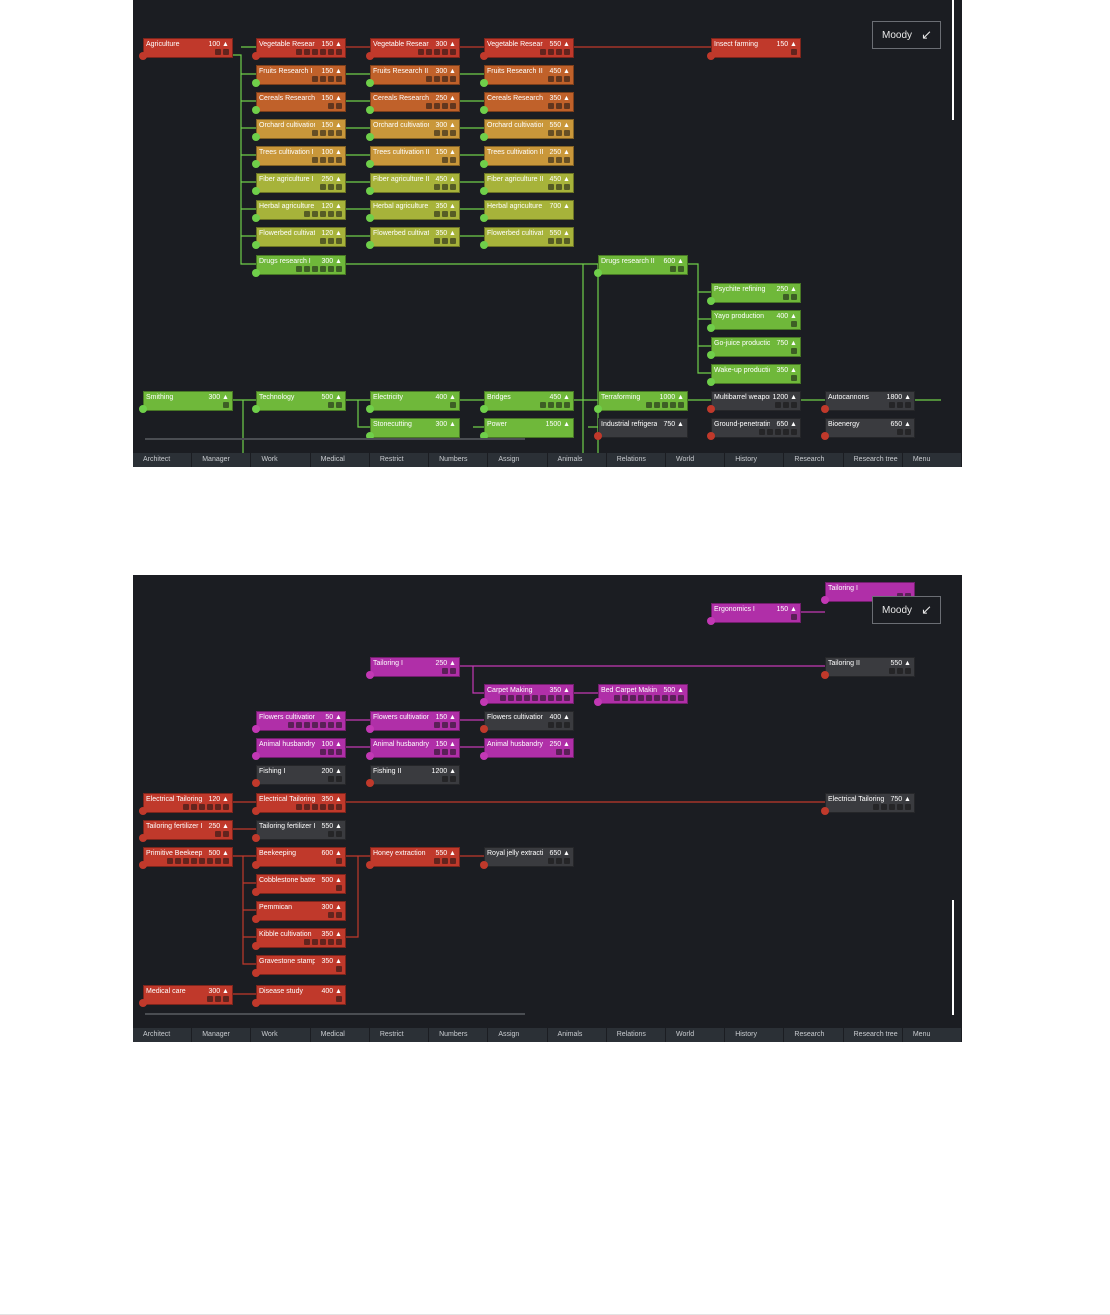 This screenshot has height=1315, width=1110. I want to click on research-node: Flowers cultivation I 50 ▲, so click(301, 721).